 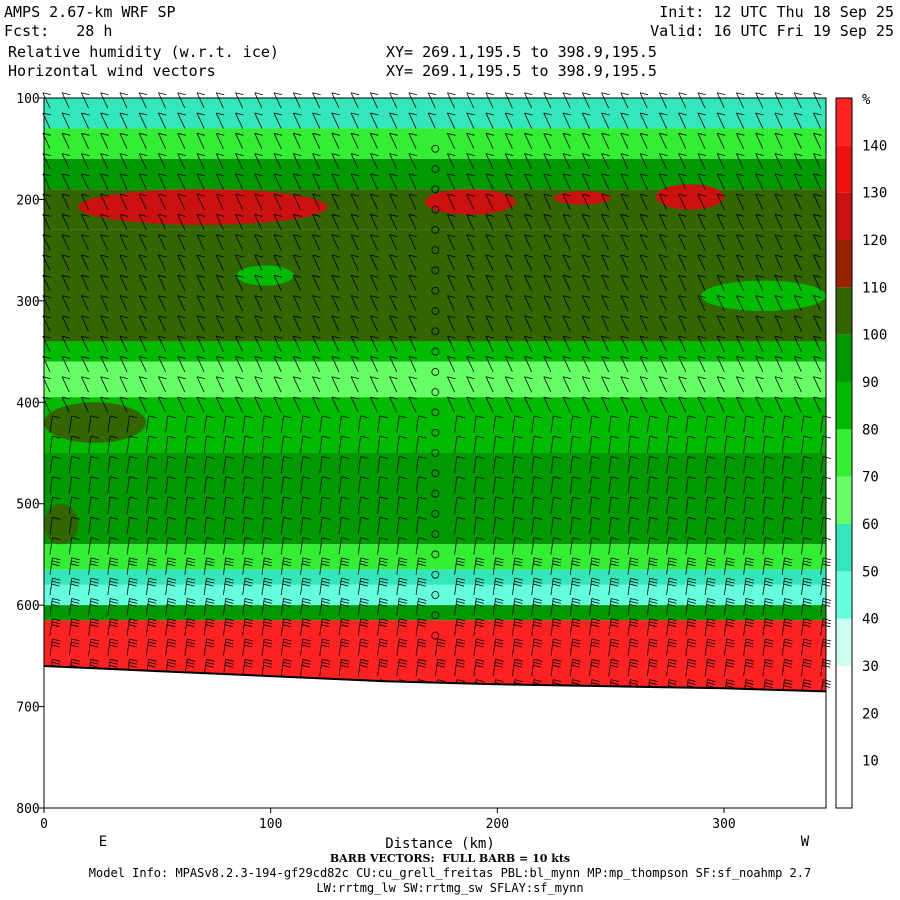 What do you see at coordinates (435, 209) in the screenshot?
I see `calm-circle` at bounding box center [435, 209].